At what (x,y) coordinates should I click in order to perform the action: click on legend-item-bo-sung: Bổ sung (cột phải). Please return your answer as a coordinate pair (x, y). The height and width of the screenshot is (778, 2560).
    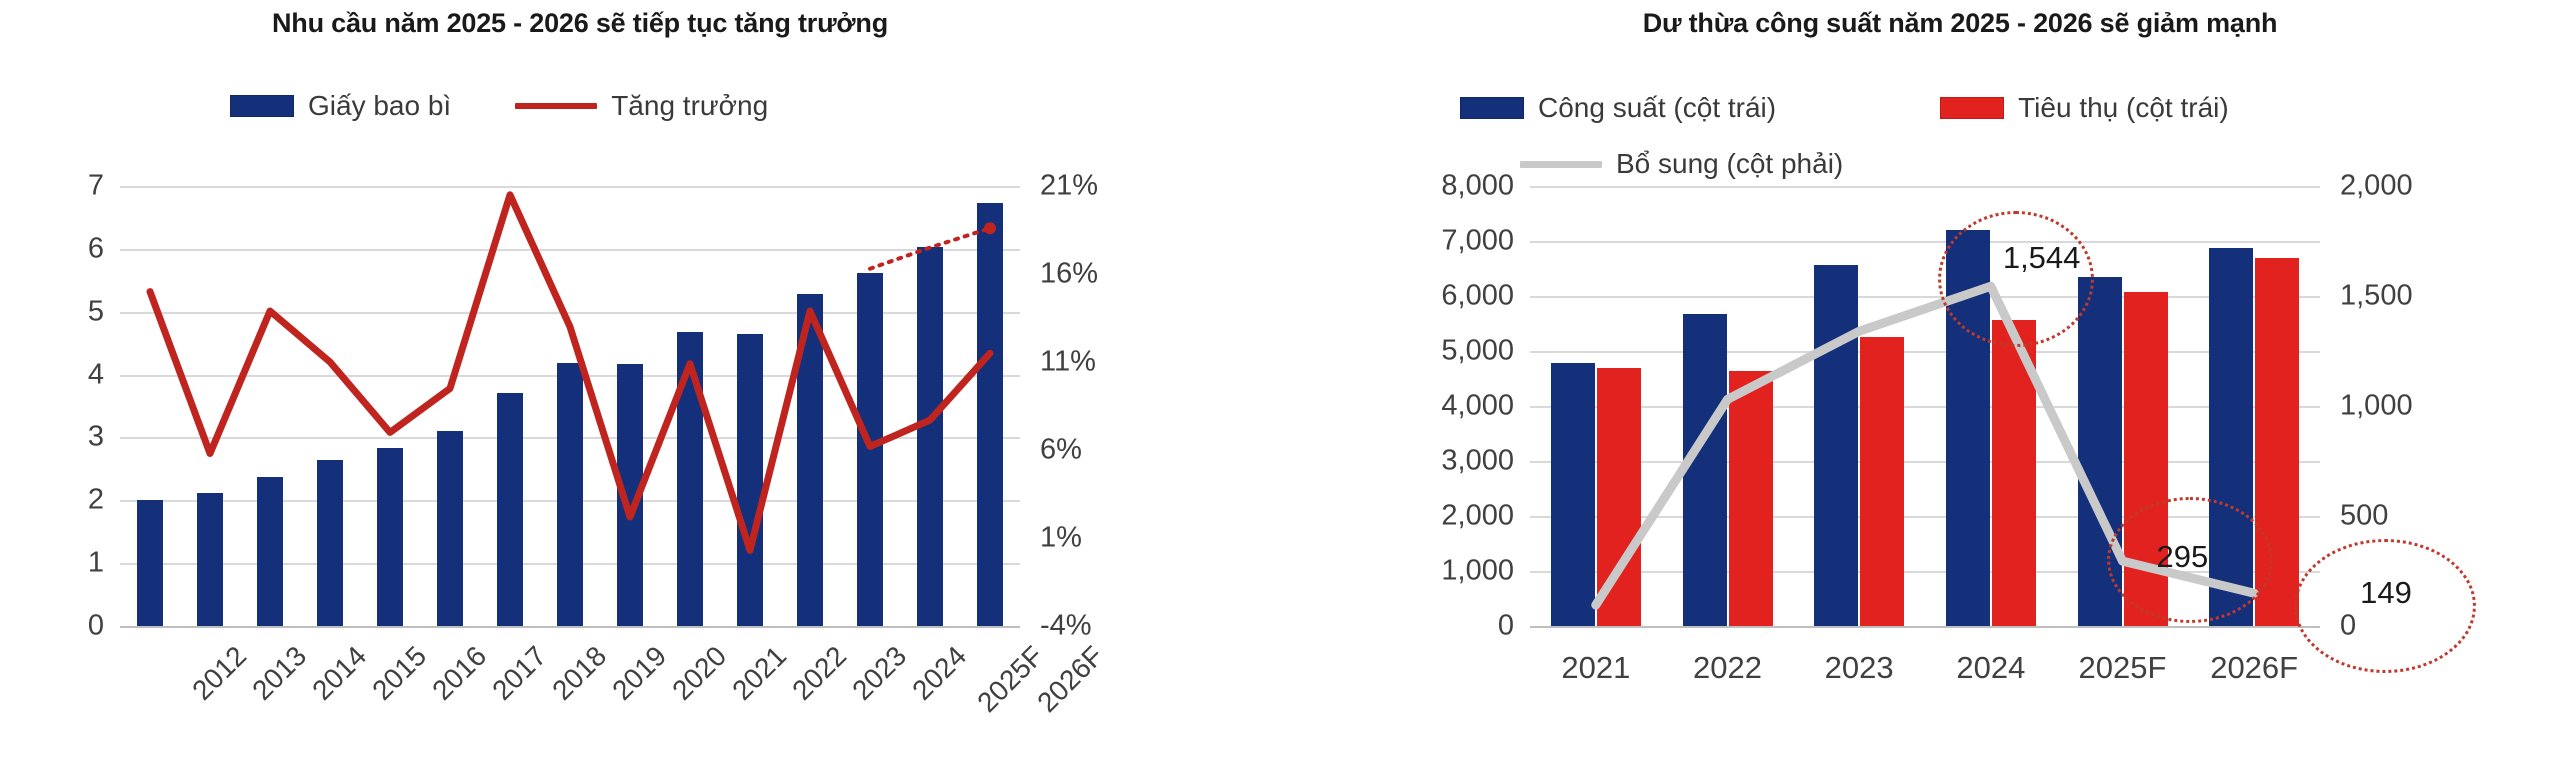
    Looking at the image, I should click on (1681, 164).